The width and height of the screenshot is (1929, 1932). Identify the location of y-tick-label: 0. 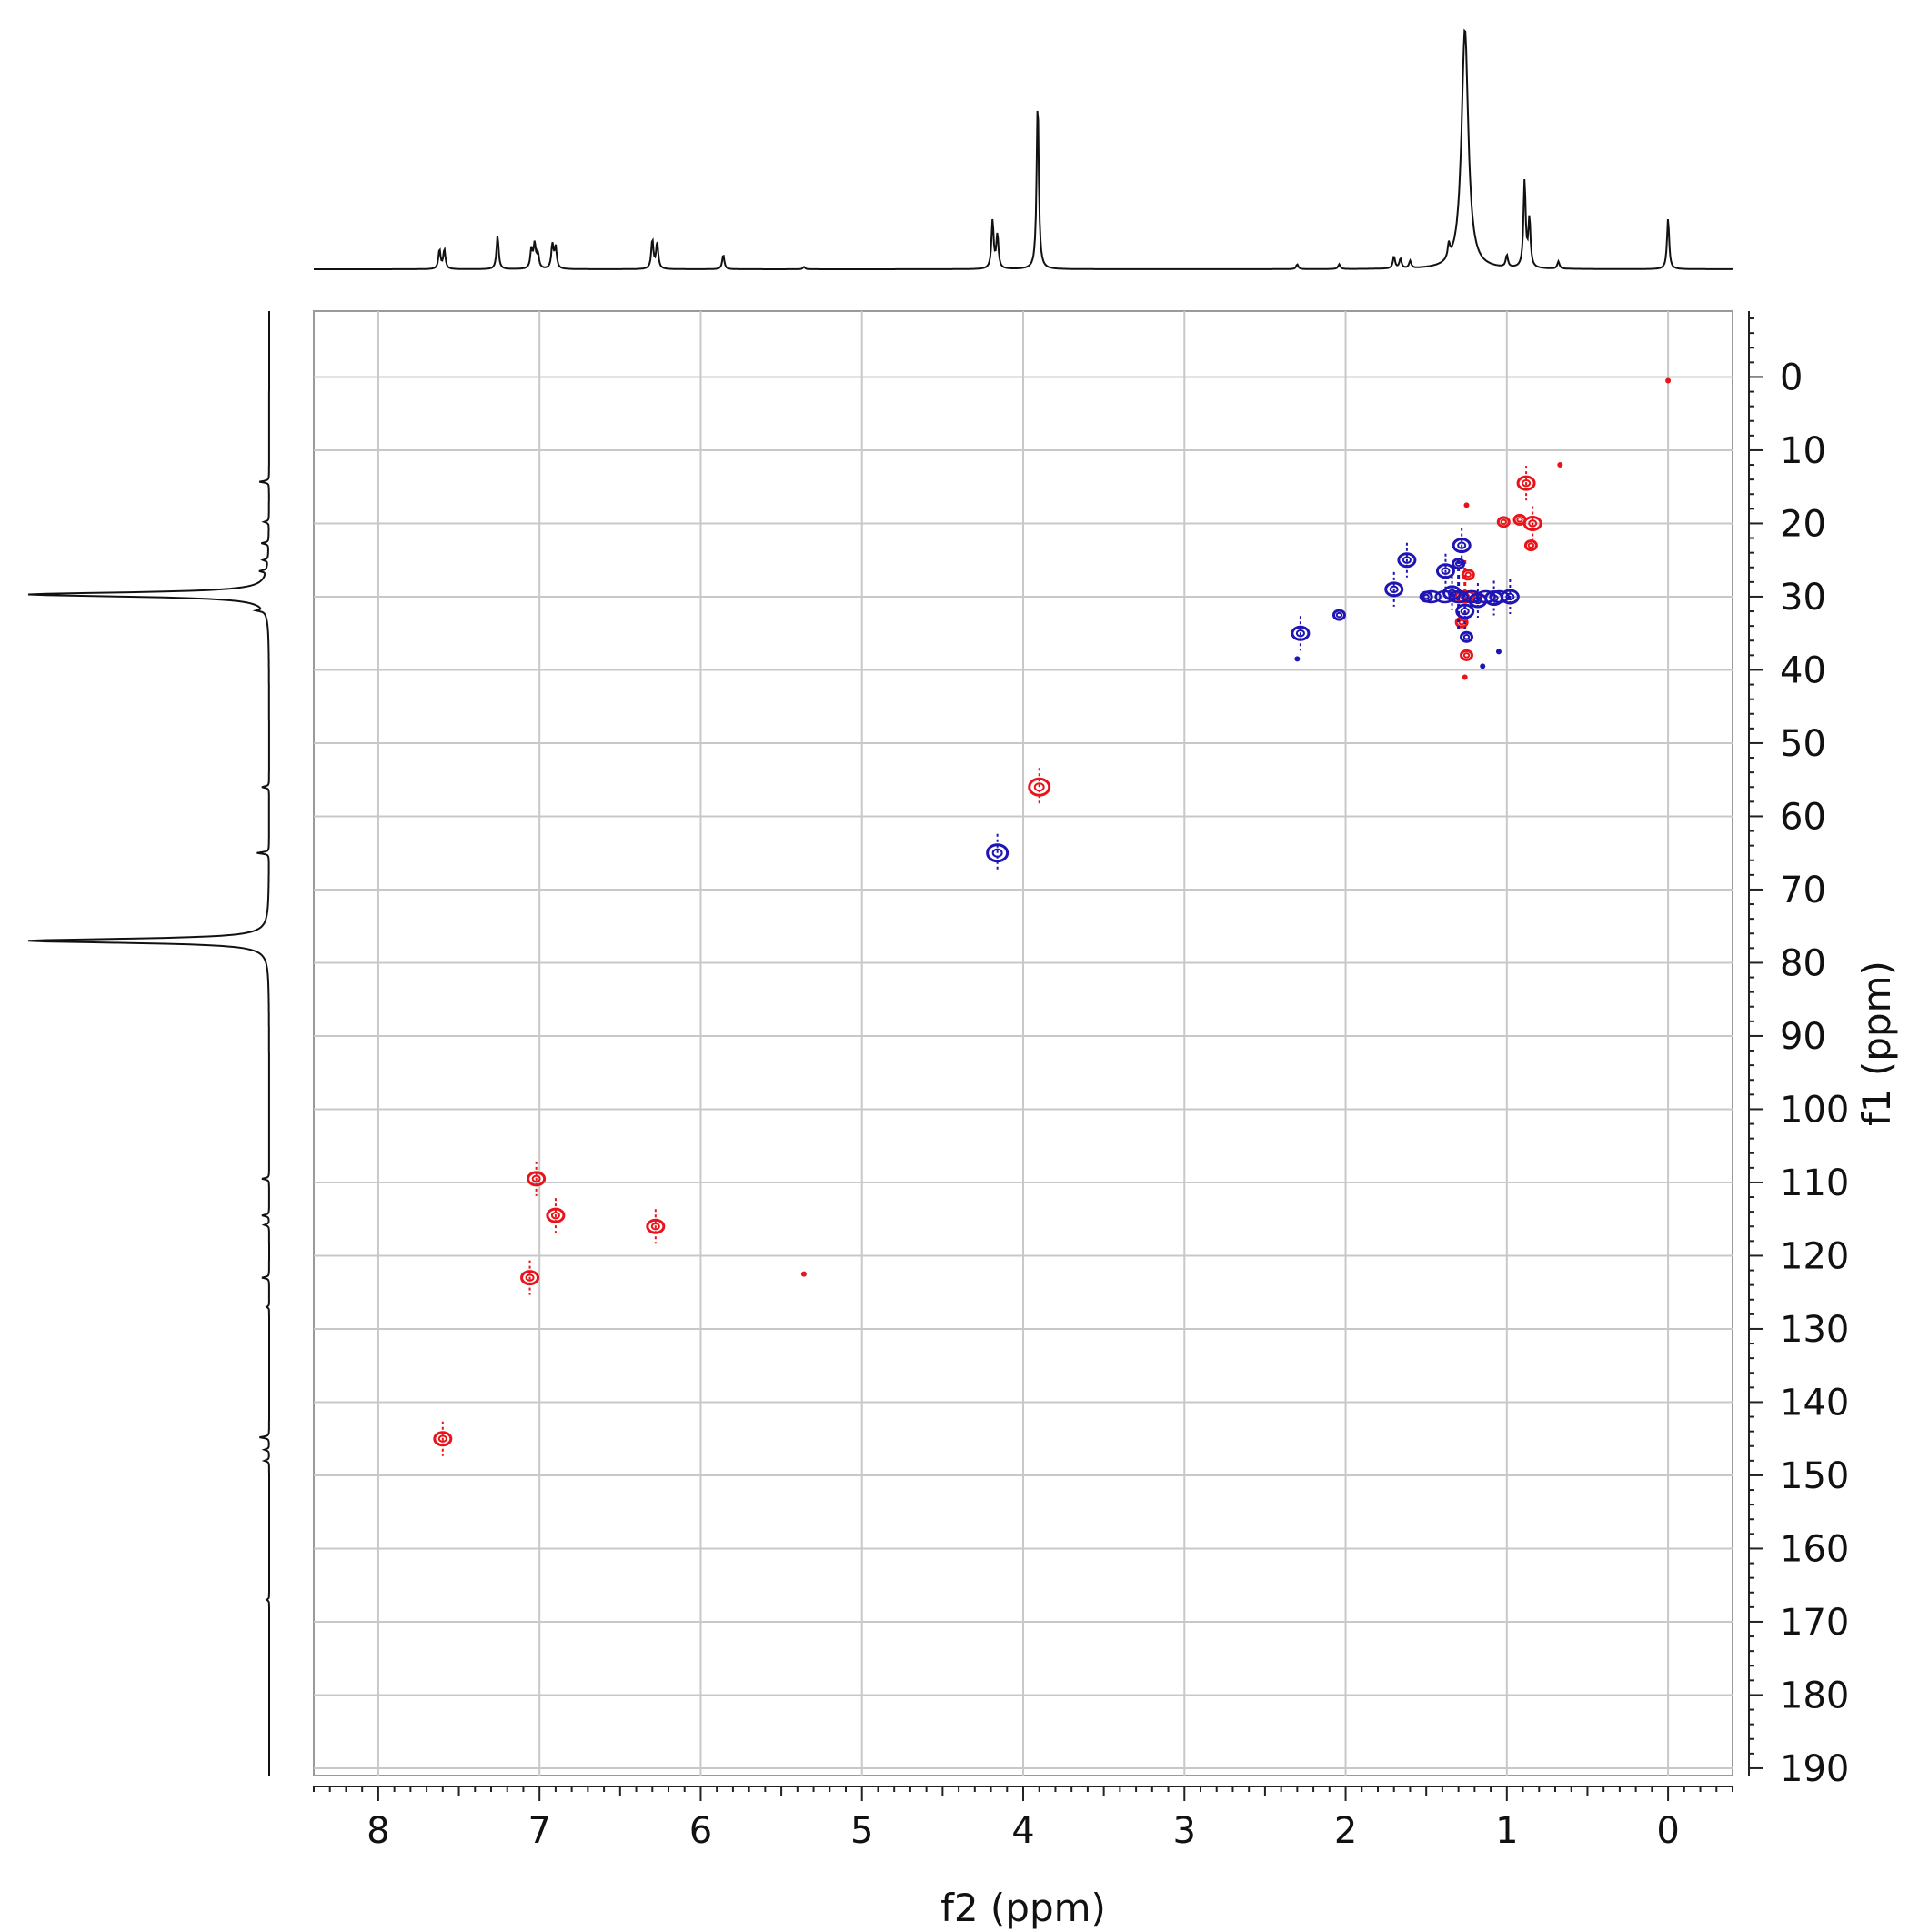
(1791, 377).